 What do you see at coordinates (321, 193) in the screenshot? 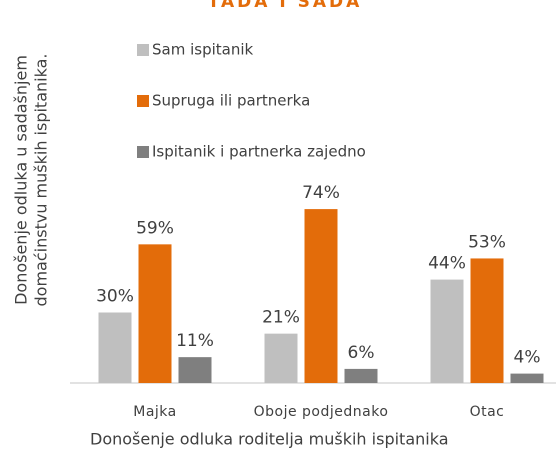
I see `data-label: 74%` at bounding box center [321, 193].